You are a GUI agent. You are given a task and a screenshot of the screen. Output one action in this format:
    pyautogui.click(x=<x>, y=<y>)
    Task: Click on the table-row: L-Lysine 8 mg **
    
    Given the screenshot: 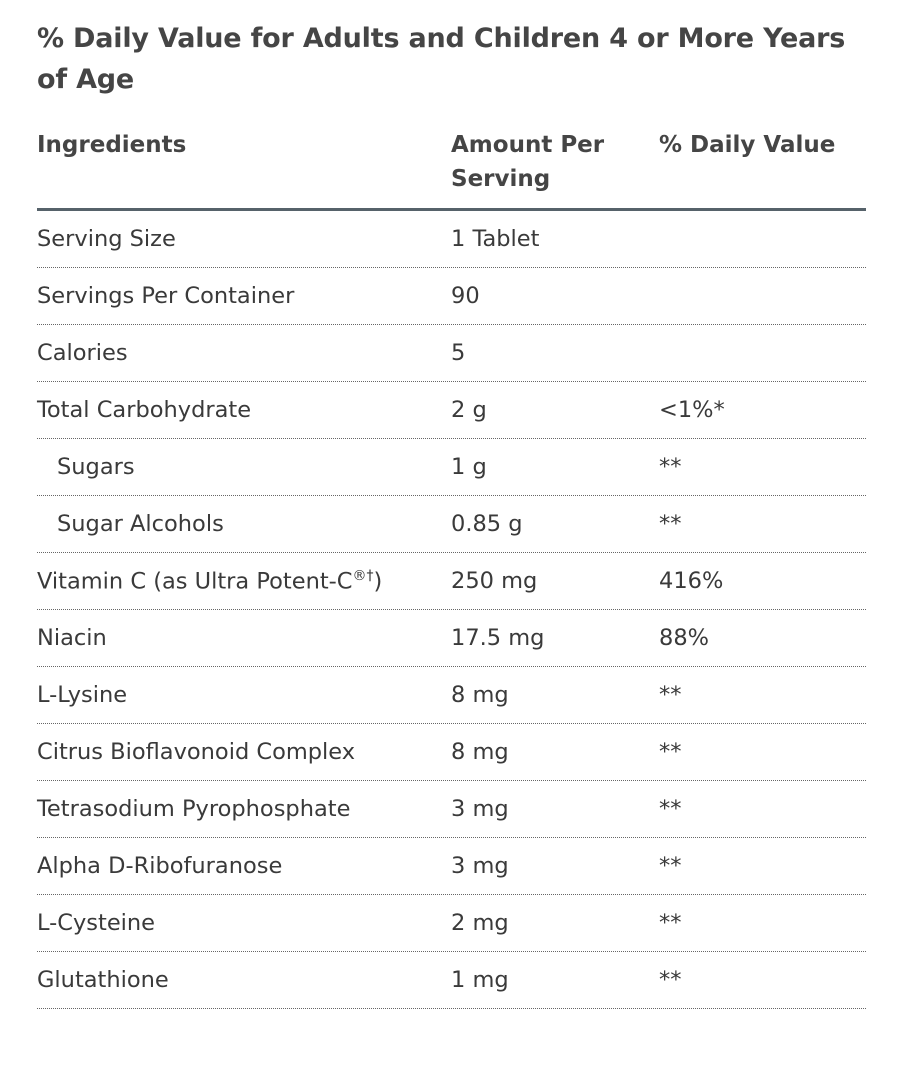 What is the action you would take?
    pyautogui.click(x=451, y=695)
    